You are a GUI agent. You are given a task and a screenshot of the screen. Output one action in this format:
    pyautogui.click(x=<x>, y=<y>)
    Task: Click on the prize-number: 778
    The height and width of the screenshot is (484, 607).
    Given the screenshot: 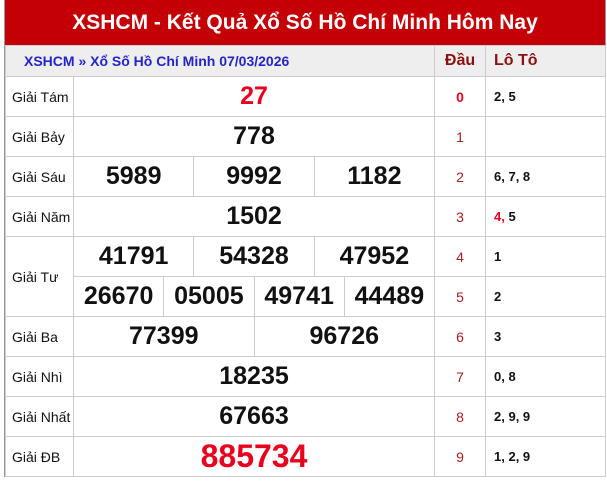 What is the action you would take?
    pyautogui.click(x=254, y=136)
    